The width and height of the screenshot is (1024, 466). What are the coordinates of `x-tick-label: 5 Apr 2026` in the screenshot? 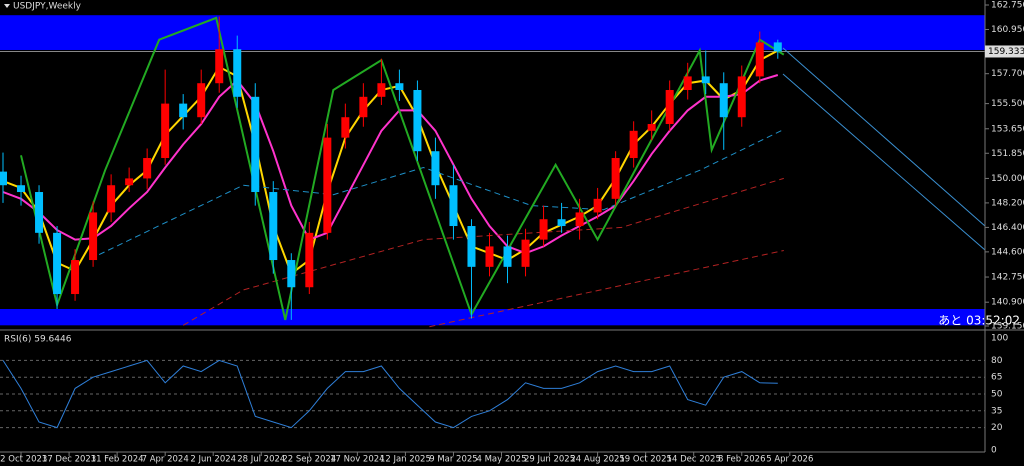 It's located at (789, 460).